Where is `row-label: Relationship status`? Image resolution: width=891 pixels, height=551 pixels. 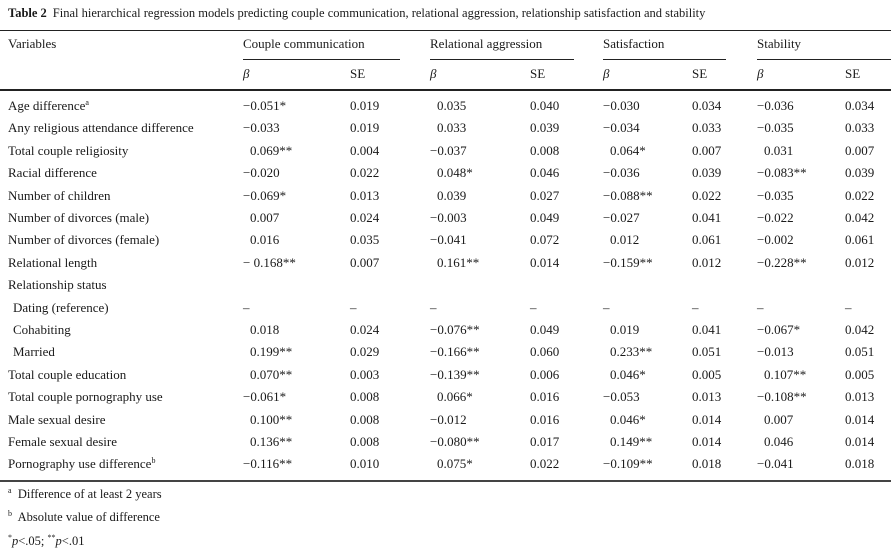
row-label: Relationship status is located at coordinates (57, 285).